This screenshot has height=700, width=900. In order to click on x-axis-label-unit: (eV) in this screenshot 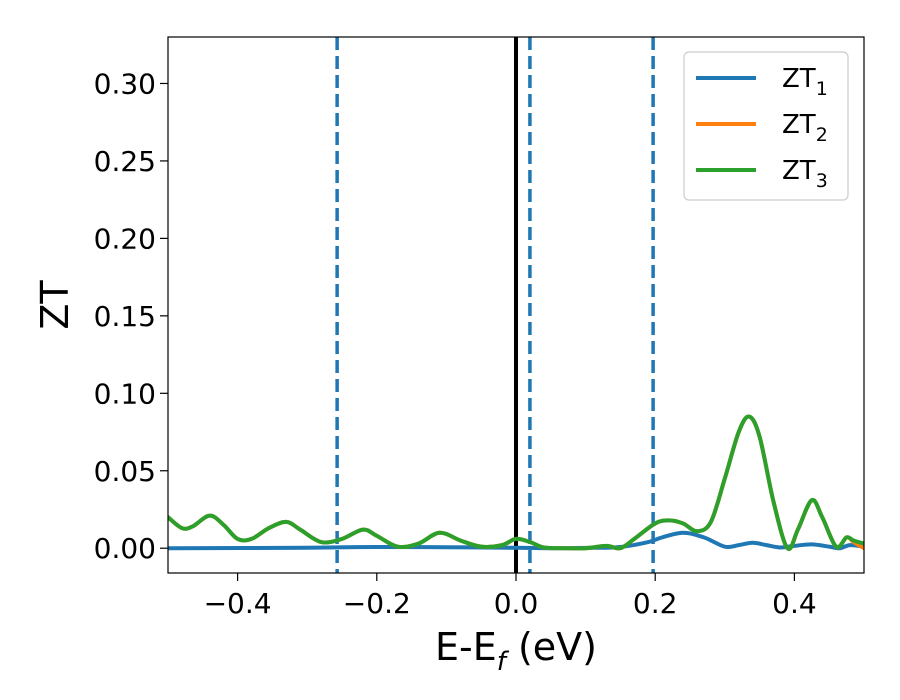, I will do `click(551, 647)`.